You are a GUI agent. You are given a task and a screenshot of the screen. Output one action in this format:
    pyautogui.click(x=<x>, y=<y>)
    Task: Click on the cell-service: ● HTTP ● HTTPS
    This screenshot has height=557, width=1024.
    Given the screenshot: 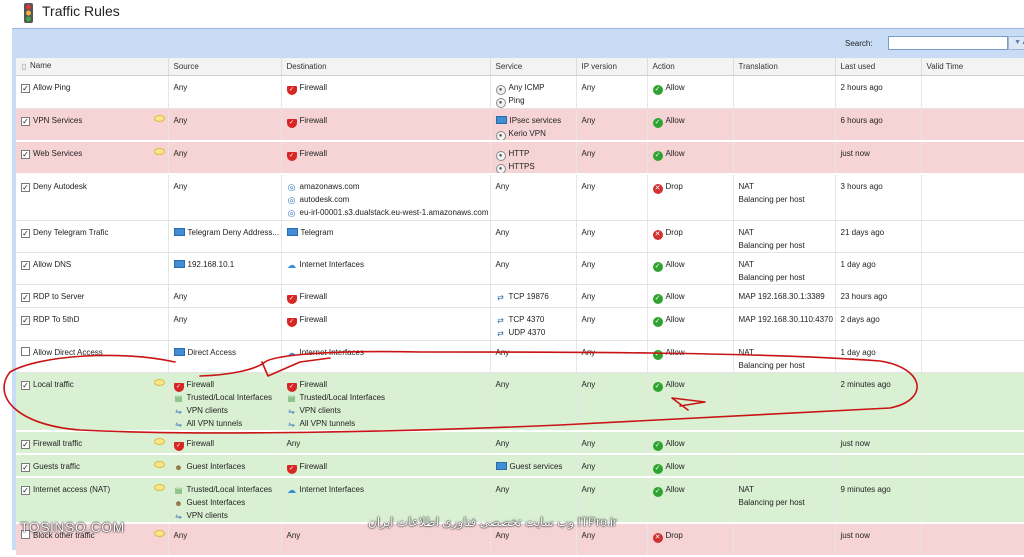 What is the action you would take?
    pyautogui.click(x=533, y=158)
    